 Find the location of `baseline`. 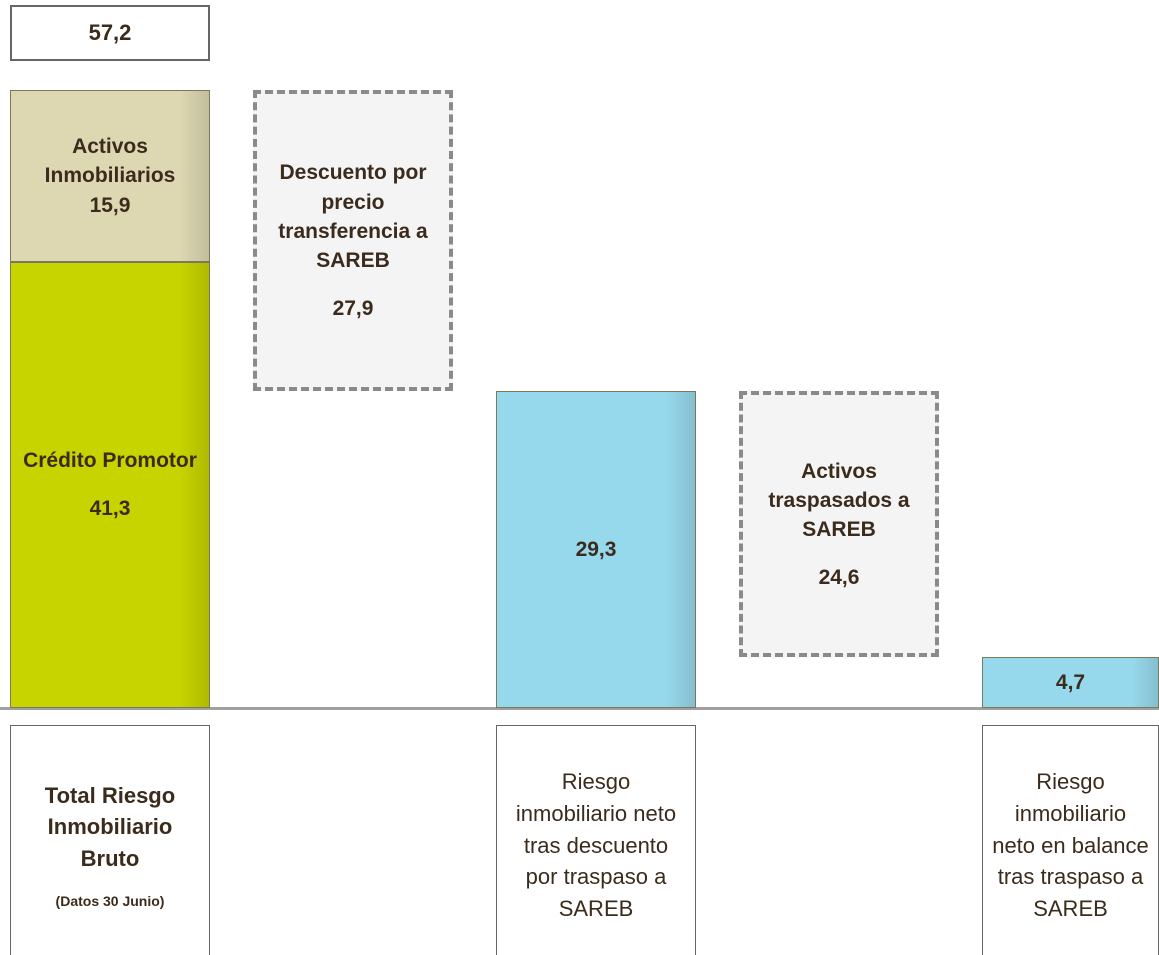

baseline is located at coordinates (579, 708).